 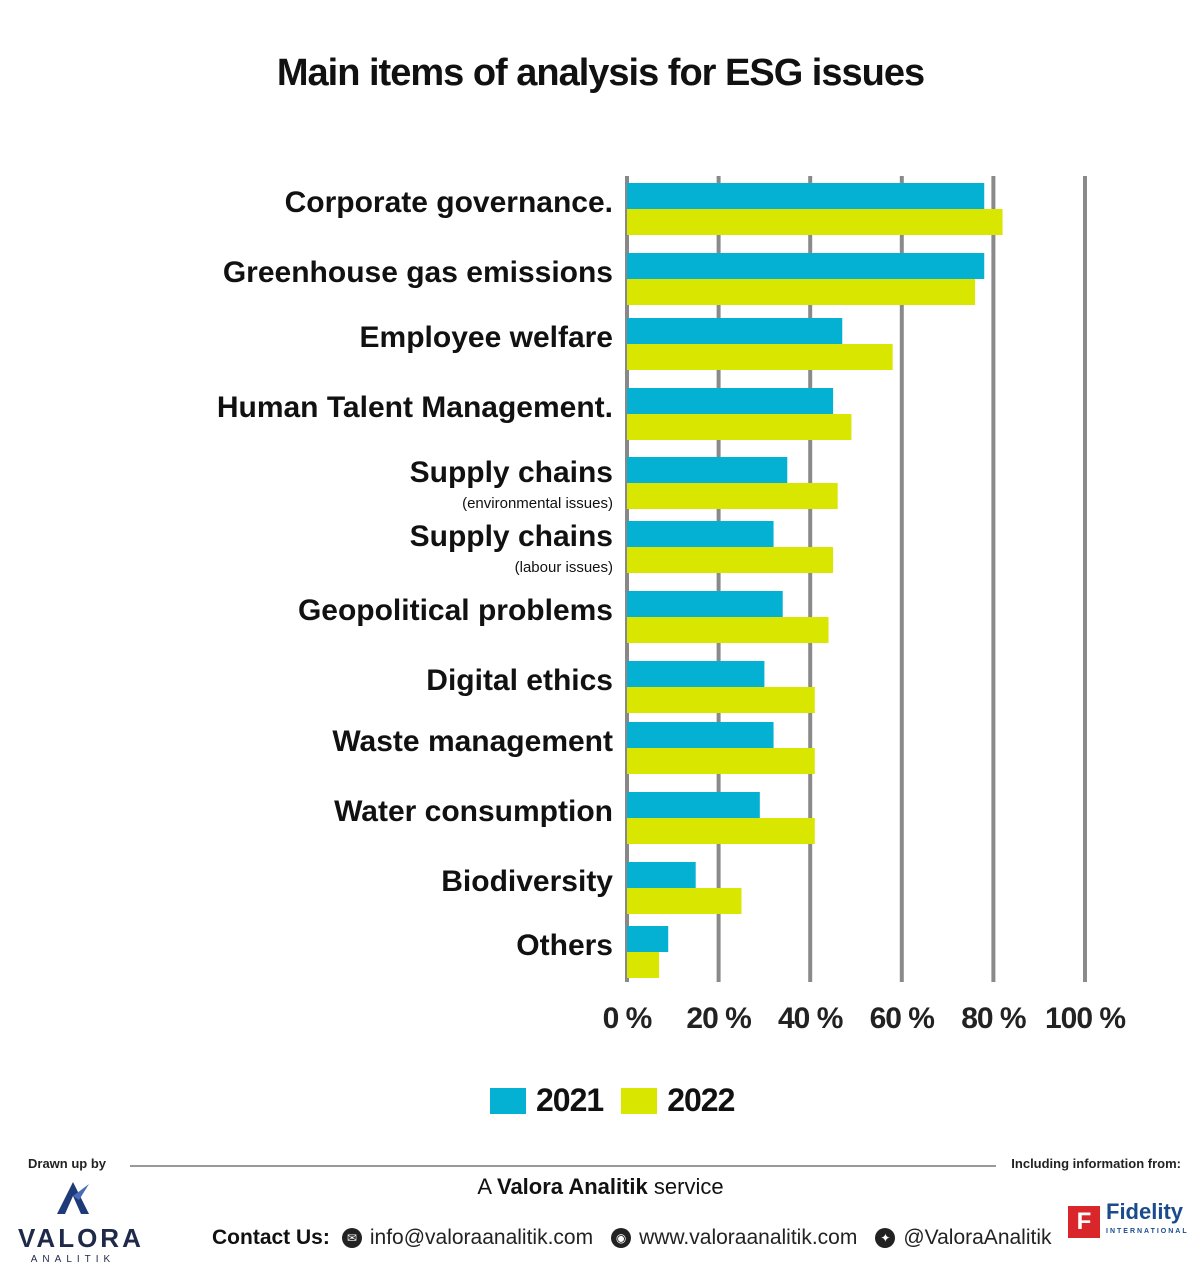 What do you see at coordinates (1085, 1018) in the screenshot?
I see `x-tick-label: 100 %` at bounding box center [1085, 1018].